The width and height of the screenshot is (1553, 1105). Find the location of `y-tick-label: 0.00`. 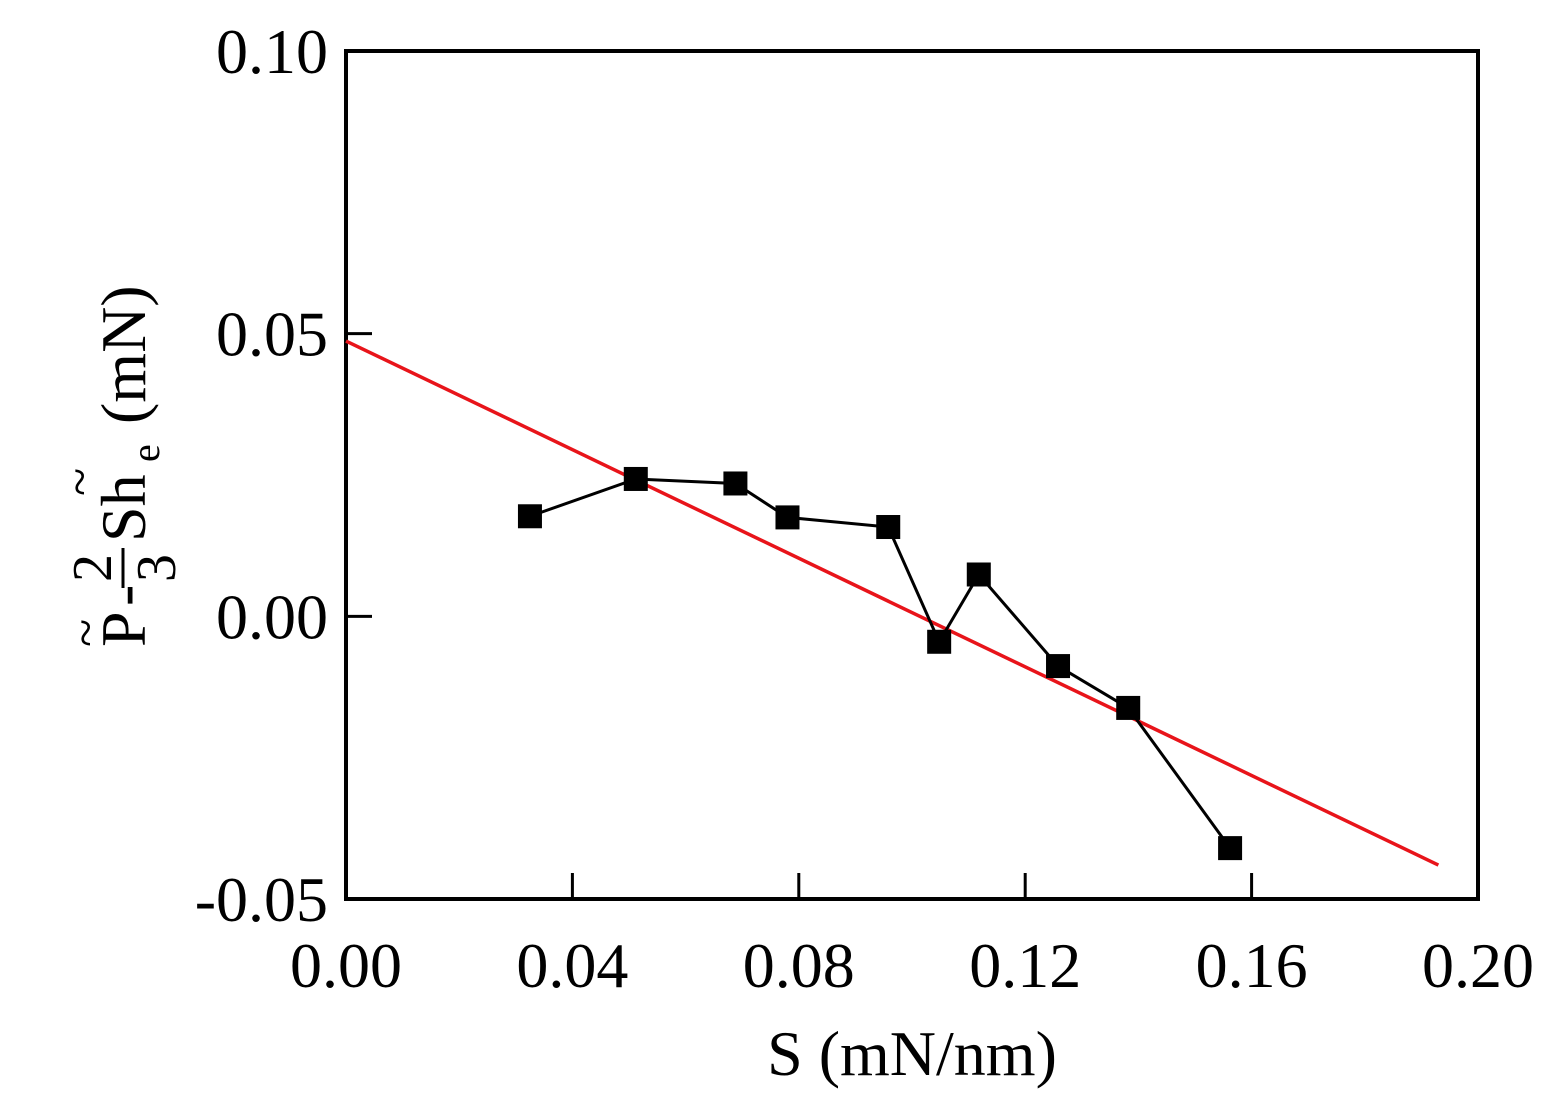

y-tick-label: 0.00 is located at coordinates (272, 616).